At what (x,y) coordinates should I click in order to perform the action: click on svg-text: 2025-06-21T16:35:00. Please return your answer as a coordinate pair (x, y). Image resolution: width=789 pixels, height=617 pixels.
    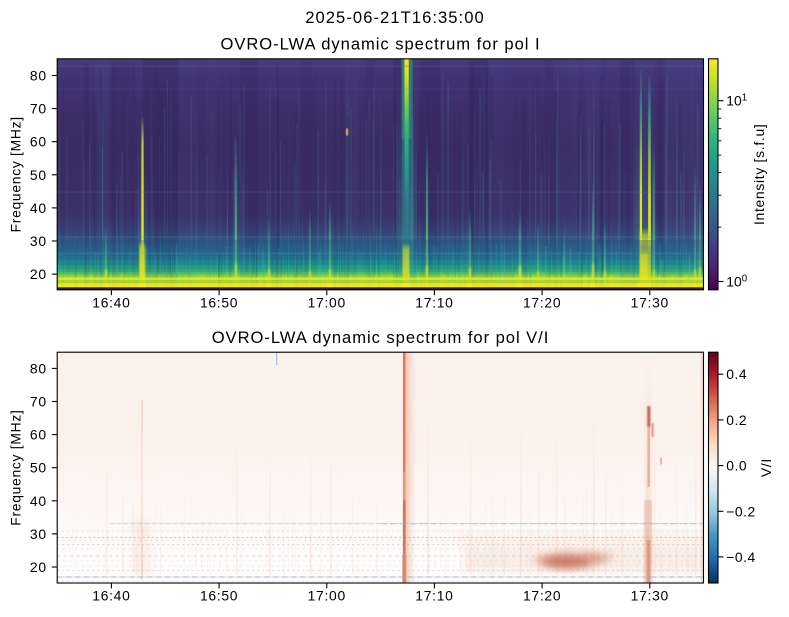
    Looking at the image, I should click on (395, 17).